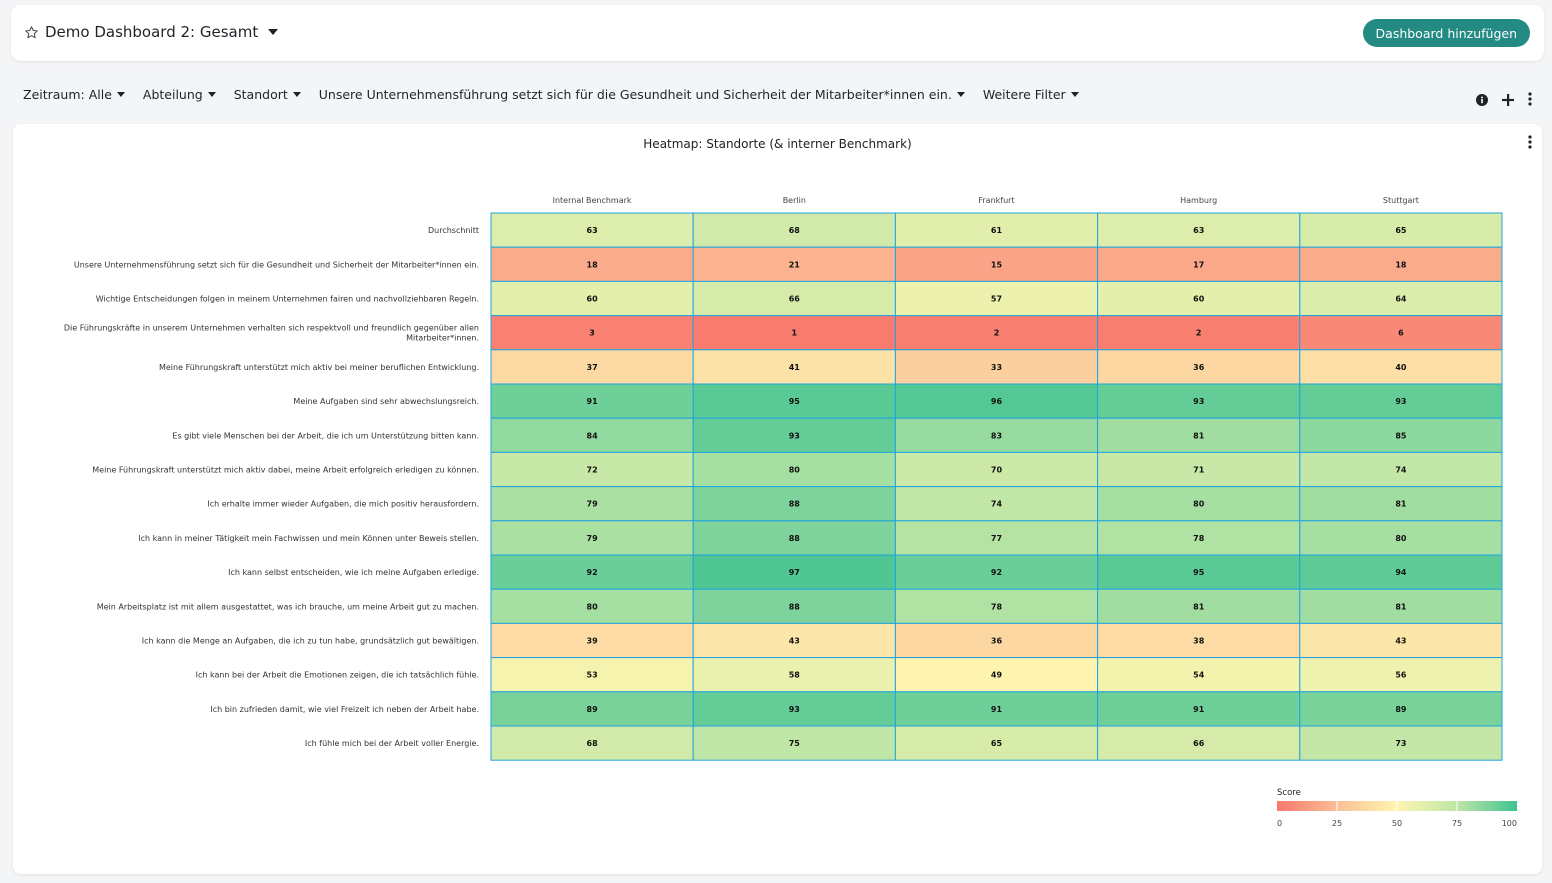 This screenshot has height=883, width=1552. I want to click on filter-period: Zeitraum: Alle, so click(74, 94).